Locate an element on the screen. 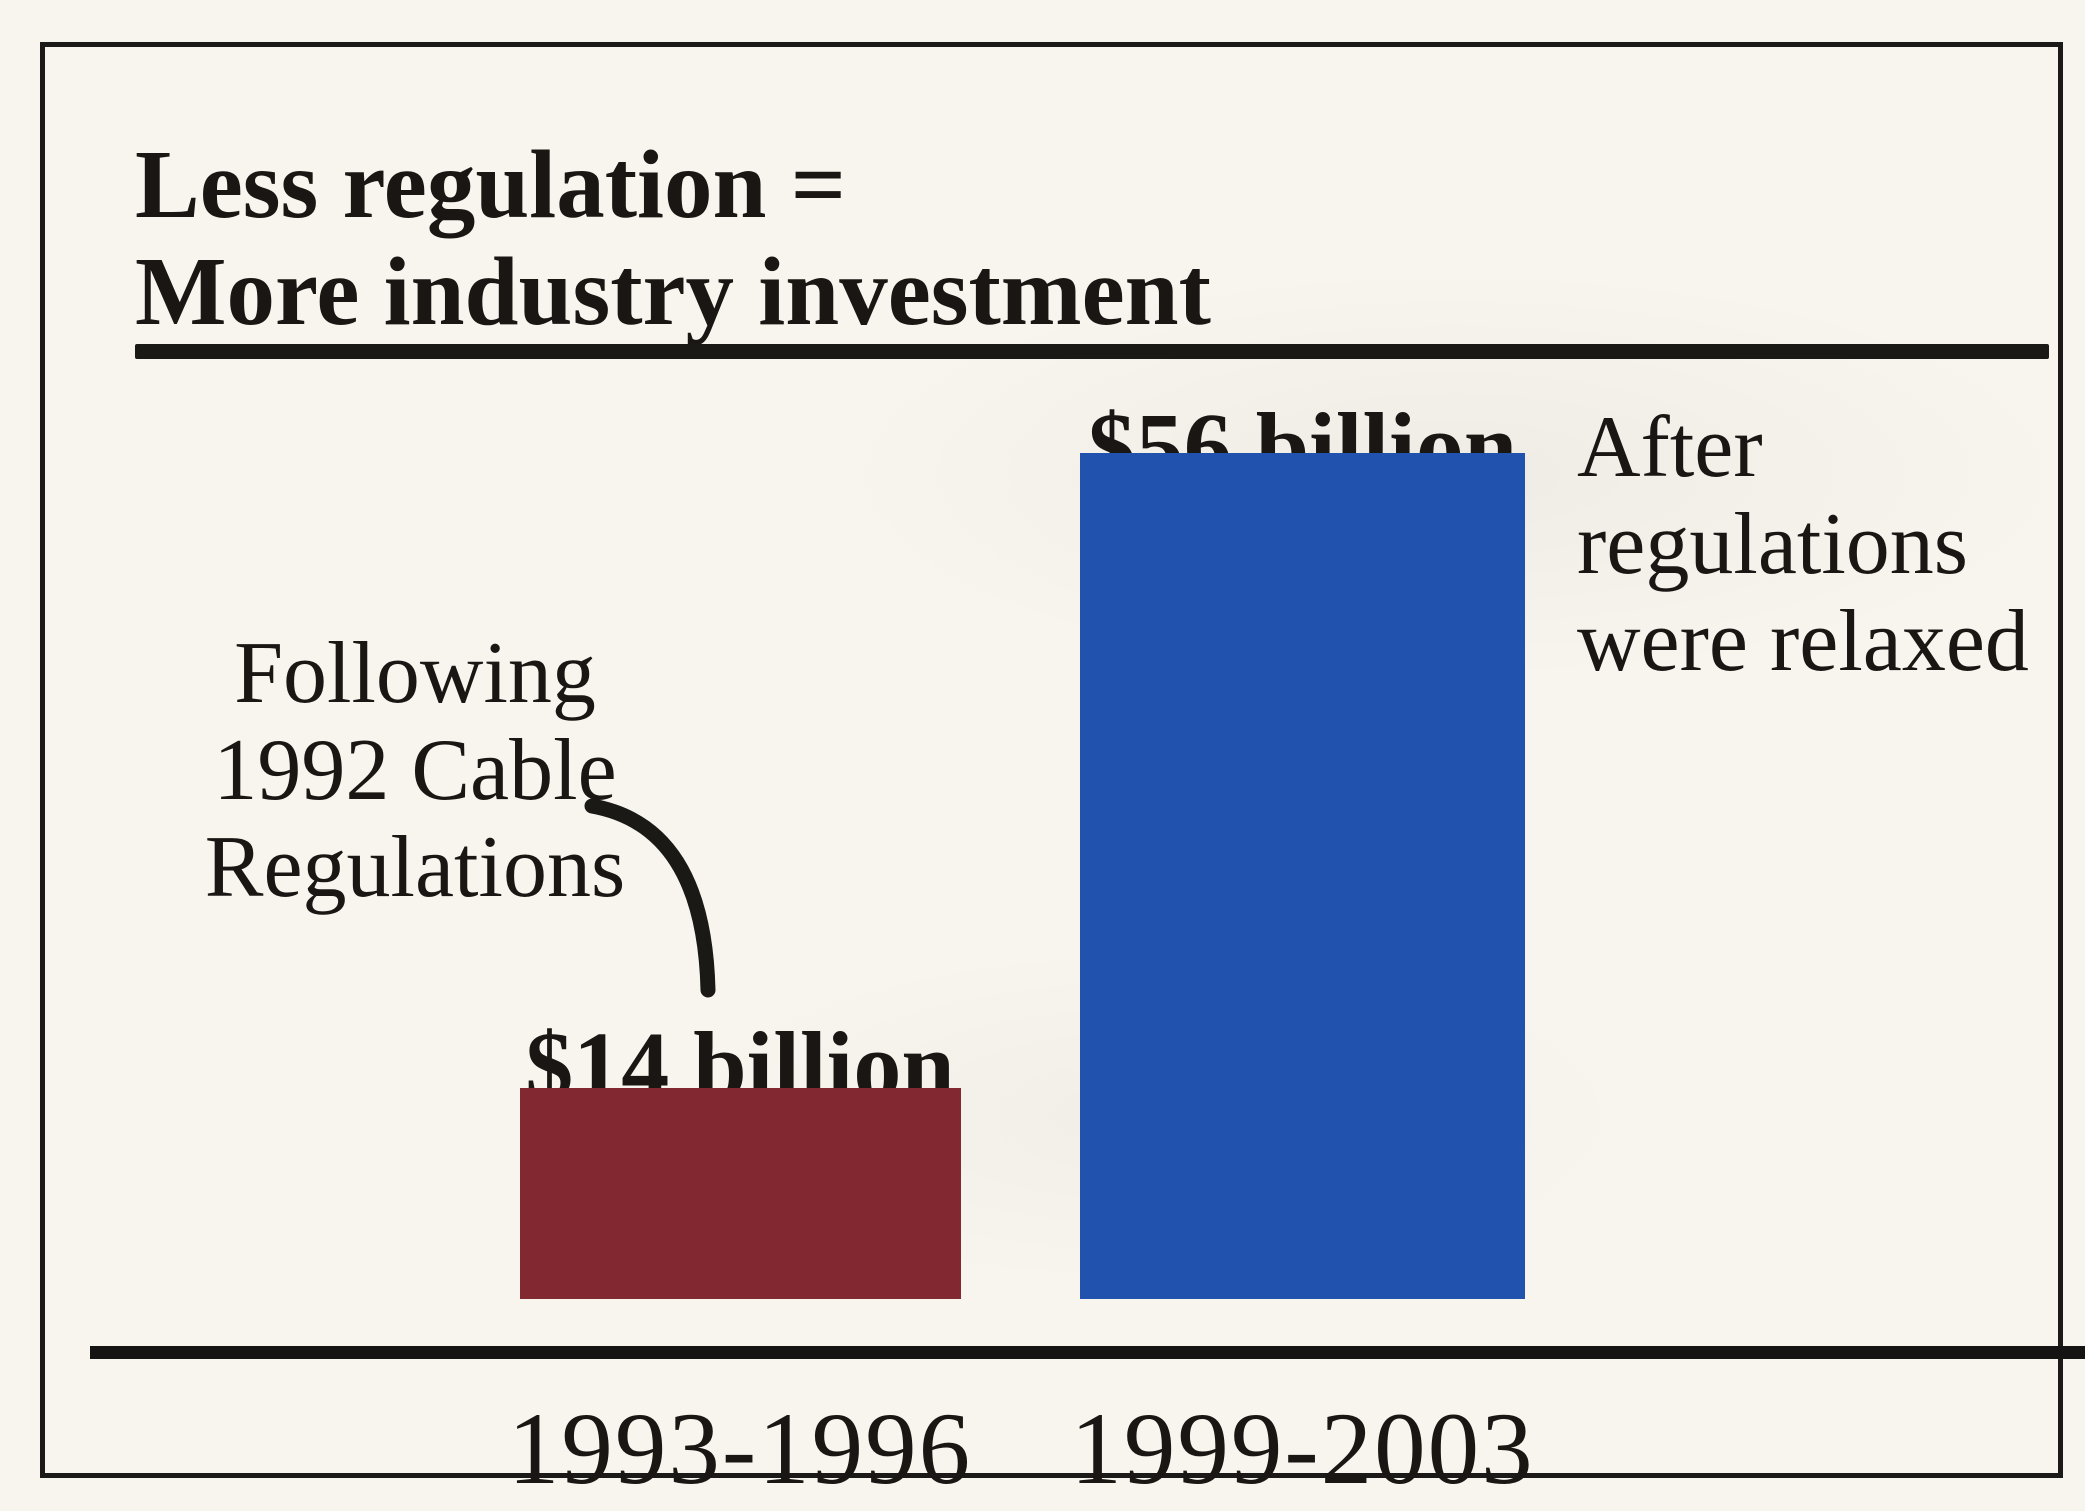 The height and width of the screenshot is (1511, 2085). bar-1999-2003 is located at coordinates (1302, 876).